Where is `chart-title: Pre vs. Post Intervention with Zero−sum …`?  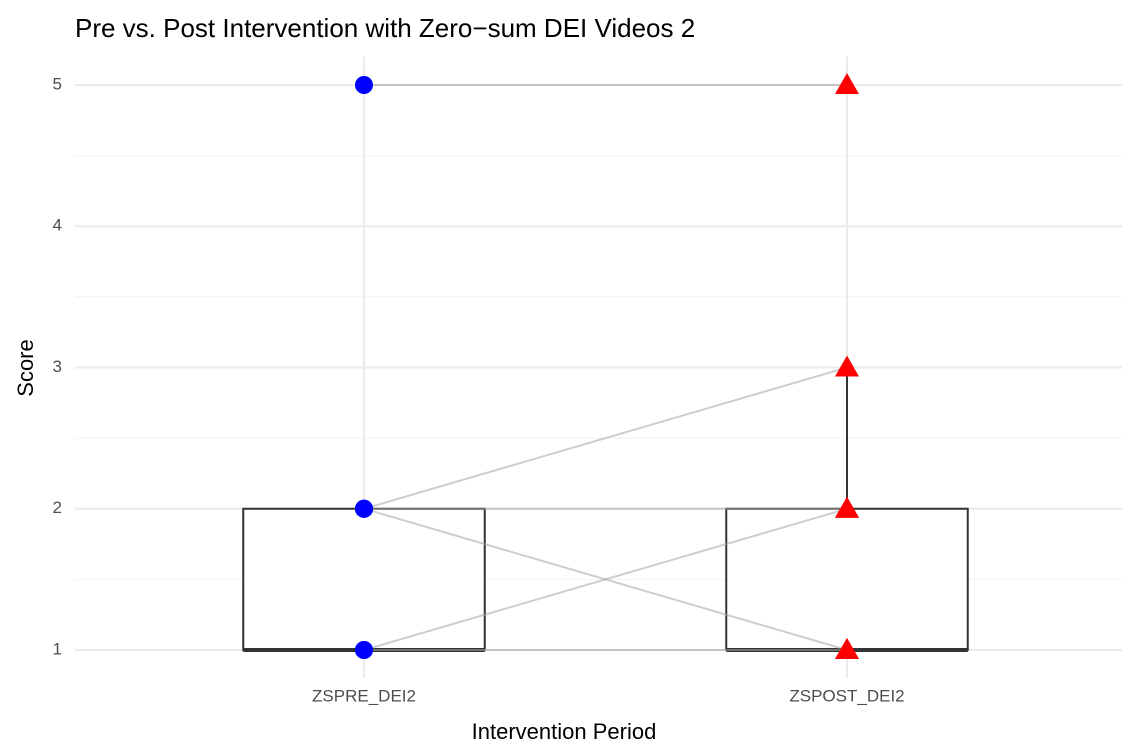 chart-title: Pre vs. Post Intervention with Zero−sum … is located at coordinates (385, 28).